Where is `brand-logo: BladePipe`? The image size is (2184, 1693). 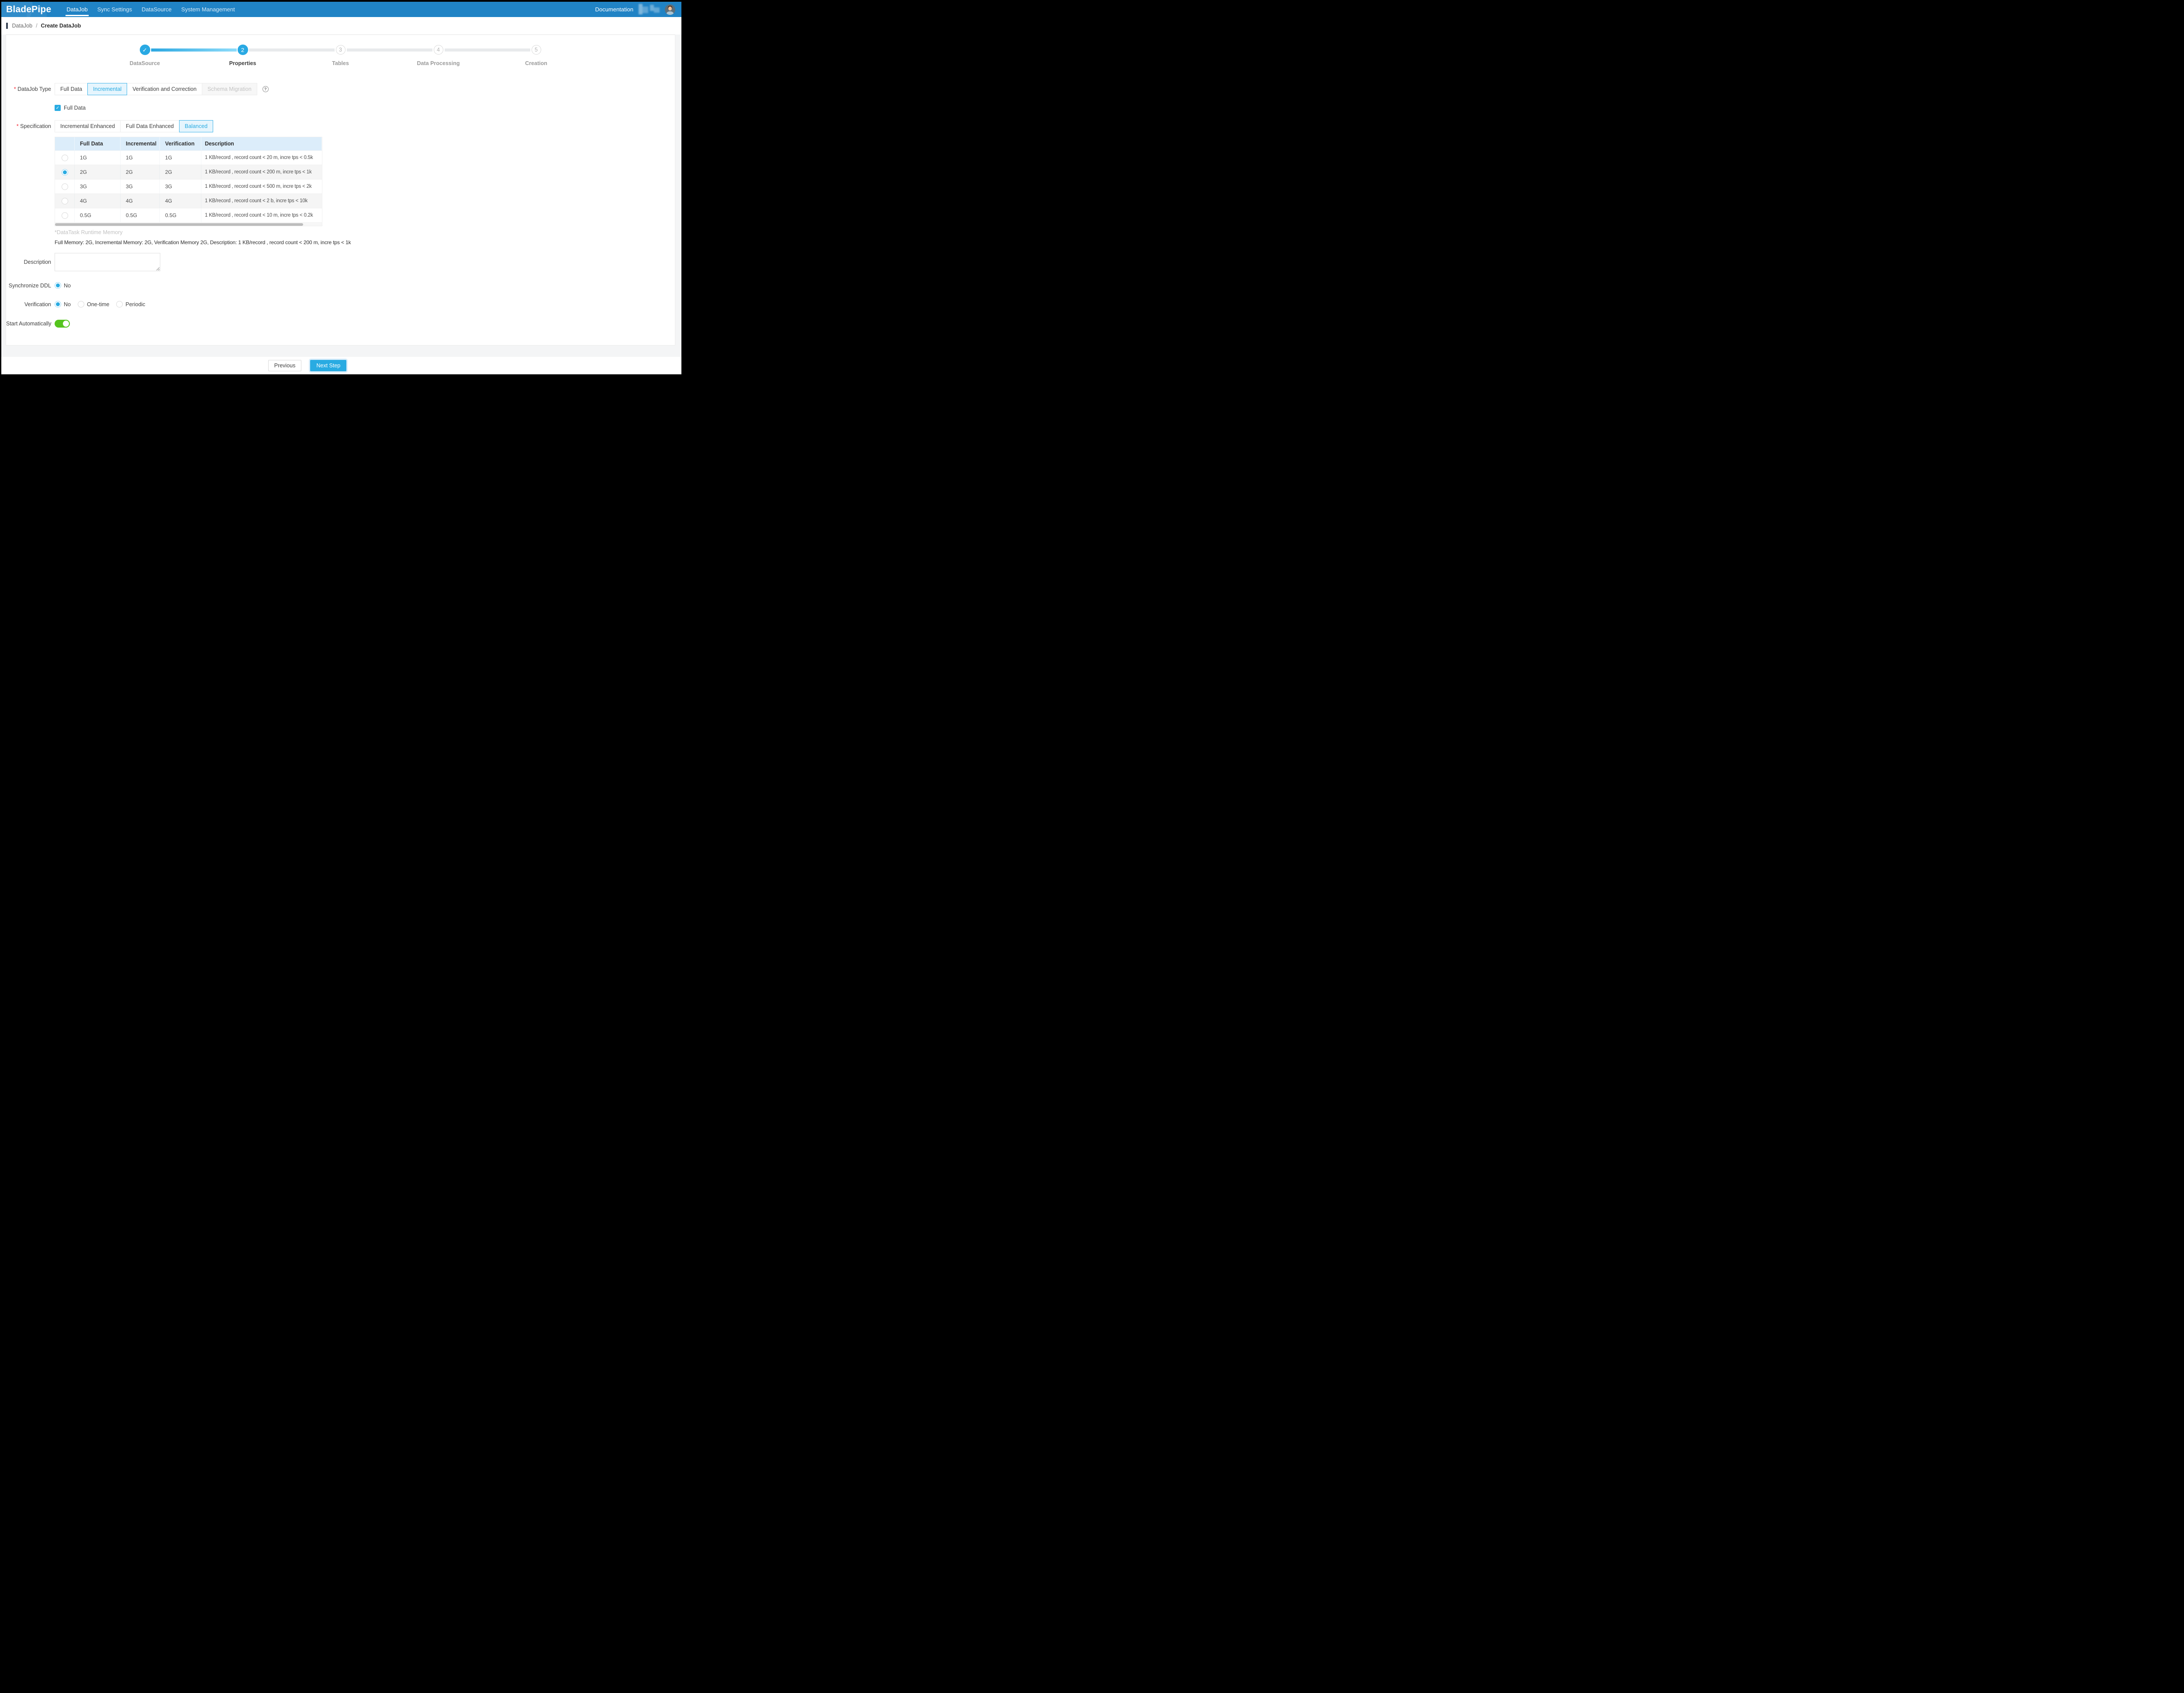
brand-logo: BladePipe is located at coordinates (29, 9).